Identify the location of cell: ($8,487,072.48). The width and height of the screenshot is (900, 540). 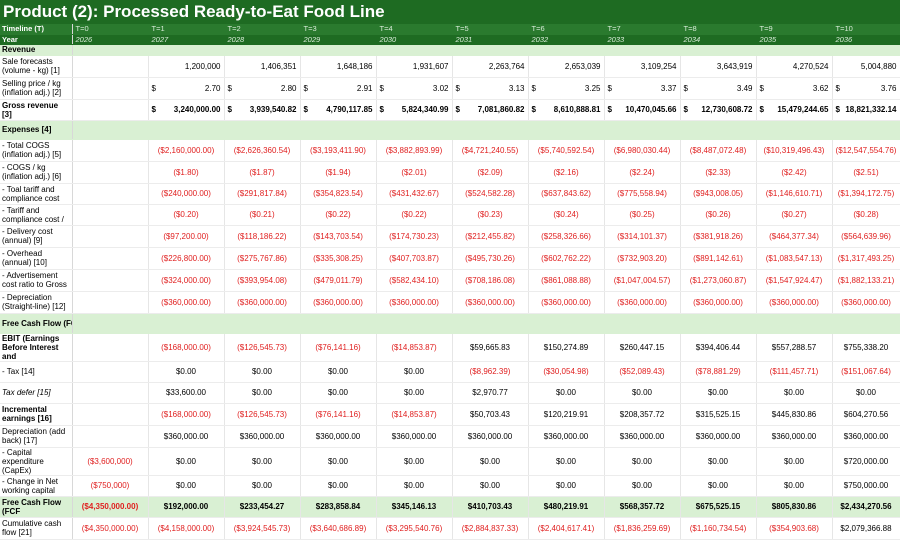
(718, 150).